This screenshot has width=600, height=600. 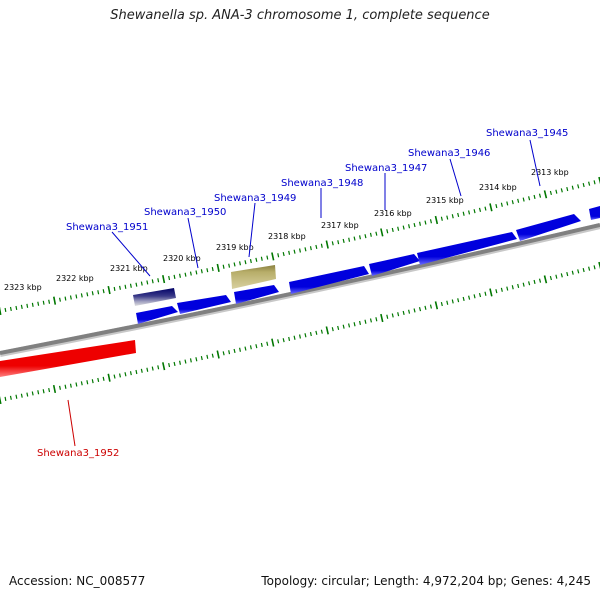 What do you see at coordinates (107, 227) in the screenshot?
I see `gene-label: Shewana3_1951` at bounding box center [107, 227].